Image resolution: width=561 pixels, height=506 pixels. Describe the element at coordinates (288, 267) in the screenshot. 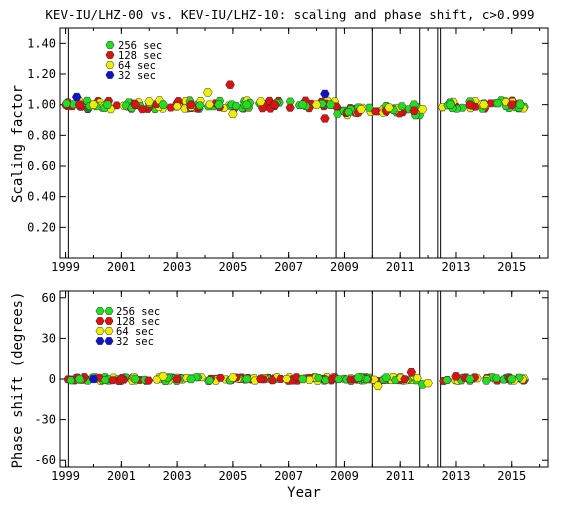

I see `x-tick-label: 2007` at that location.